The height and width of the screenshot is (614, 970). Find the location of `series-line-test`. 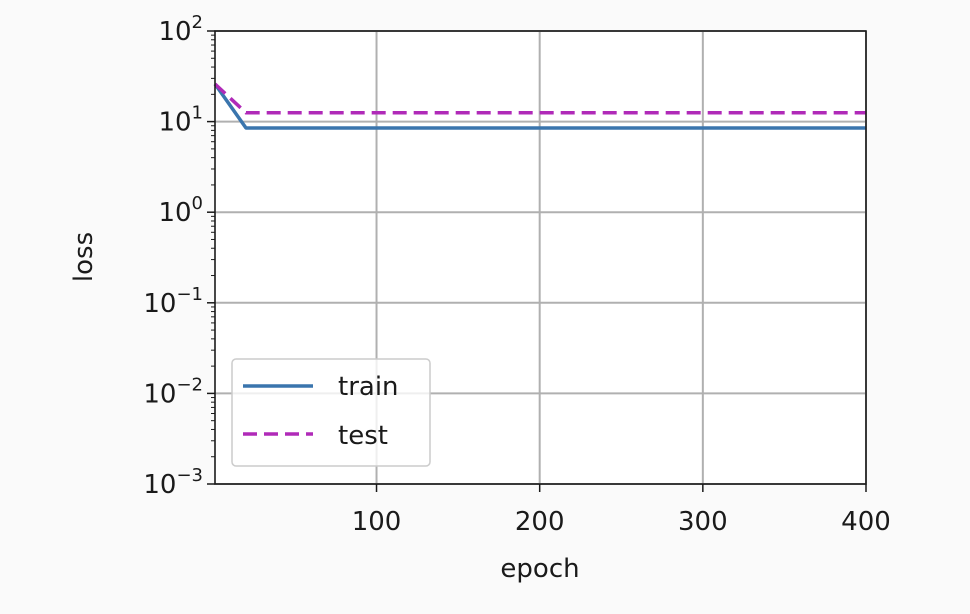

series-line-test is located at coordinates (539, 98).